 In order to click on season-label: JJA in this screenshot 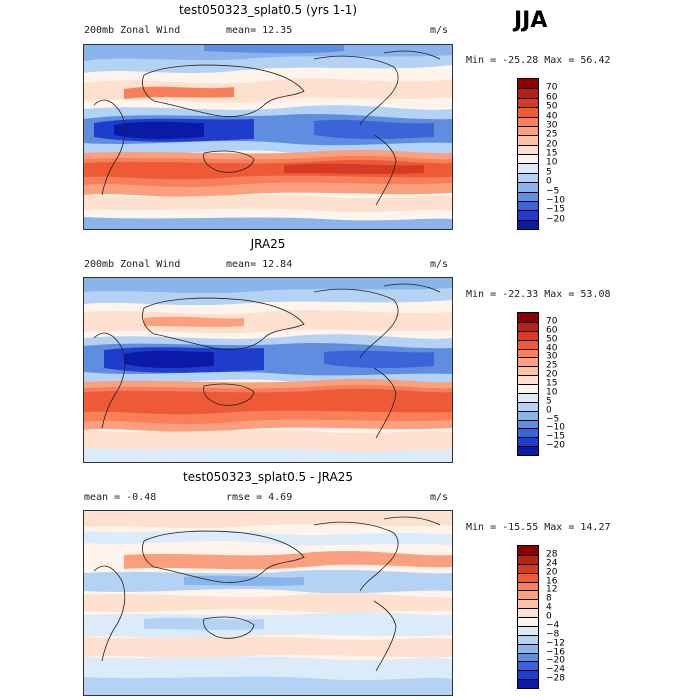, I will do `click(531, 20)`.